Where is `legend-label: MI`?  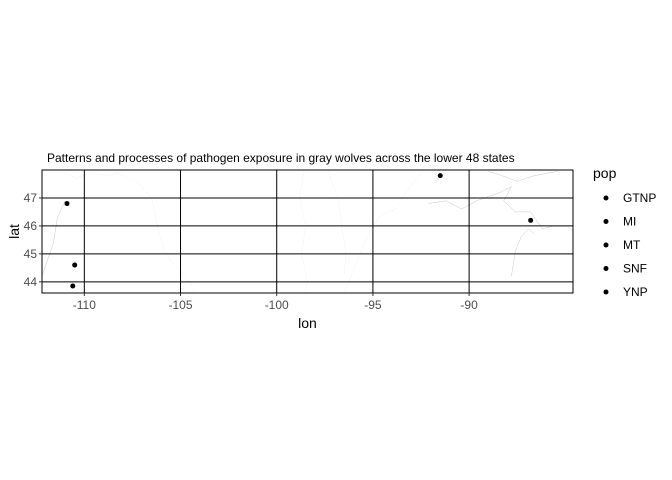 legend-label: MI is located at coordinates (629, 222).